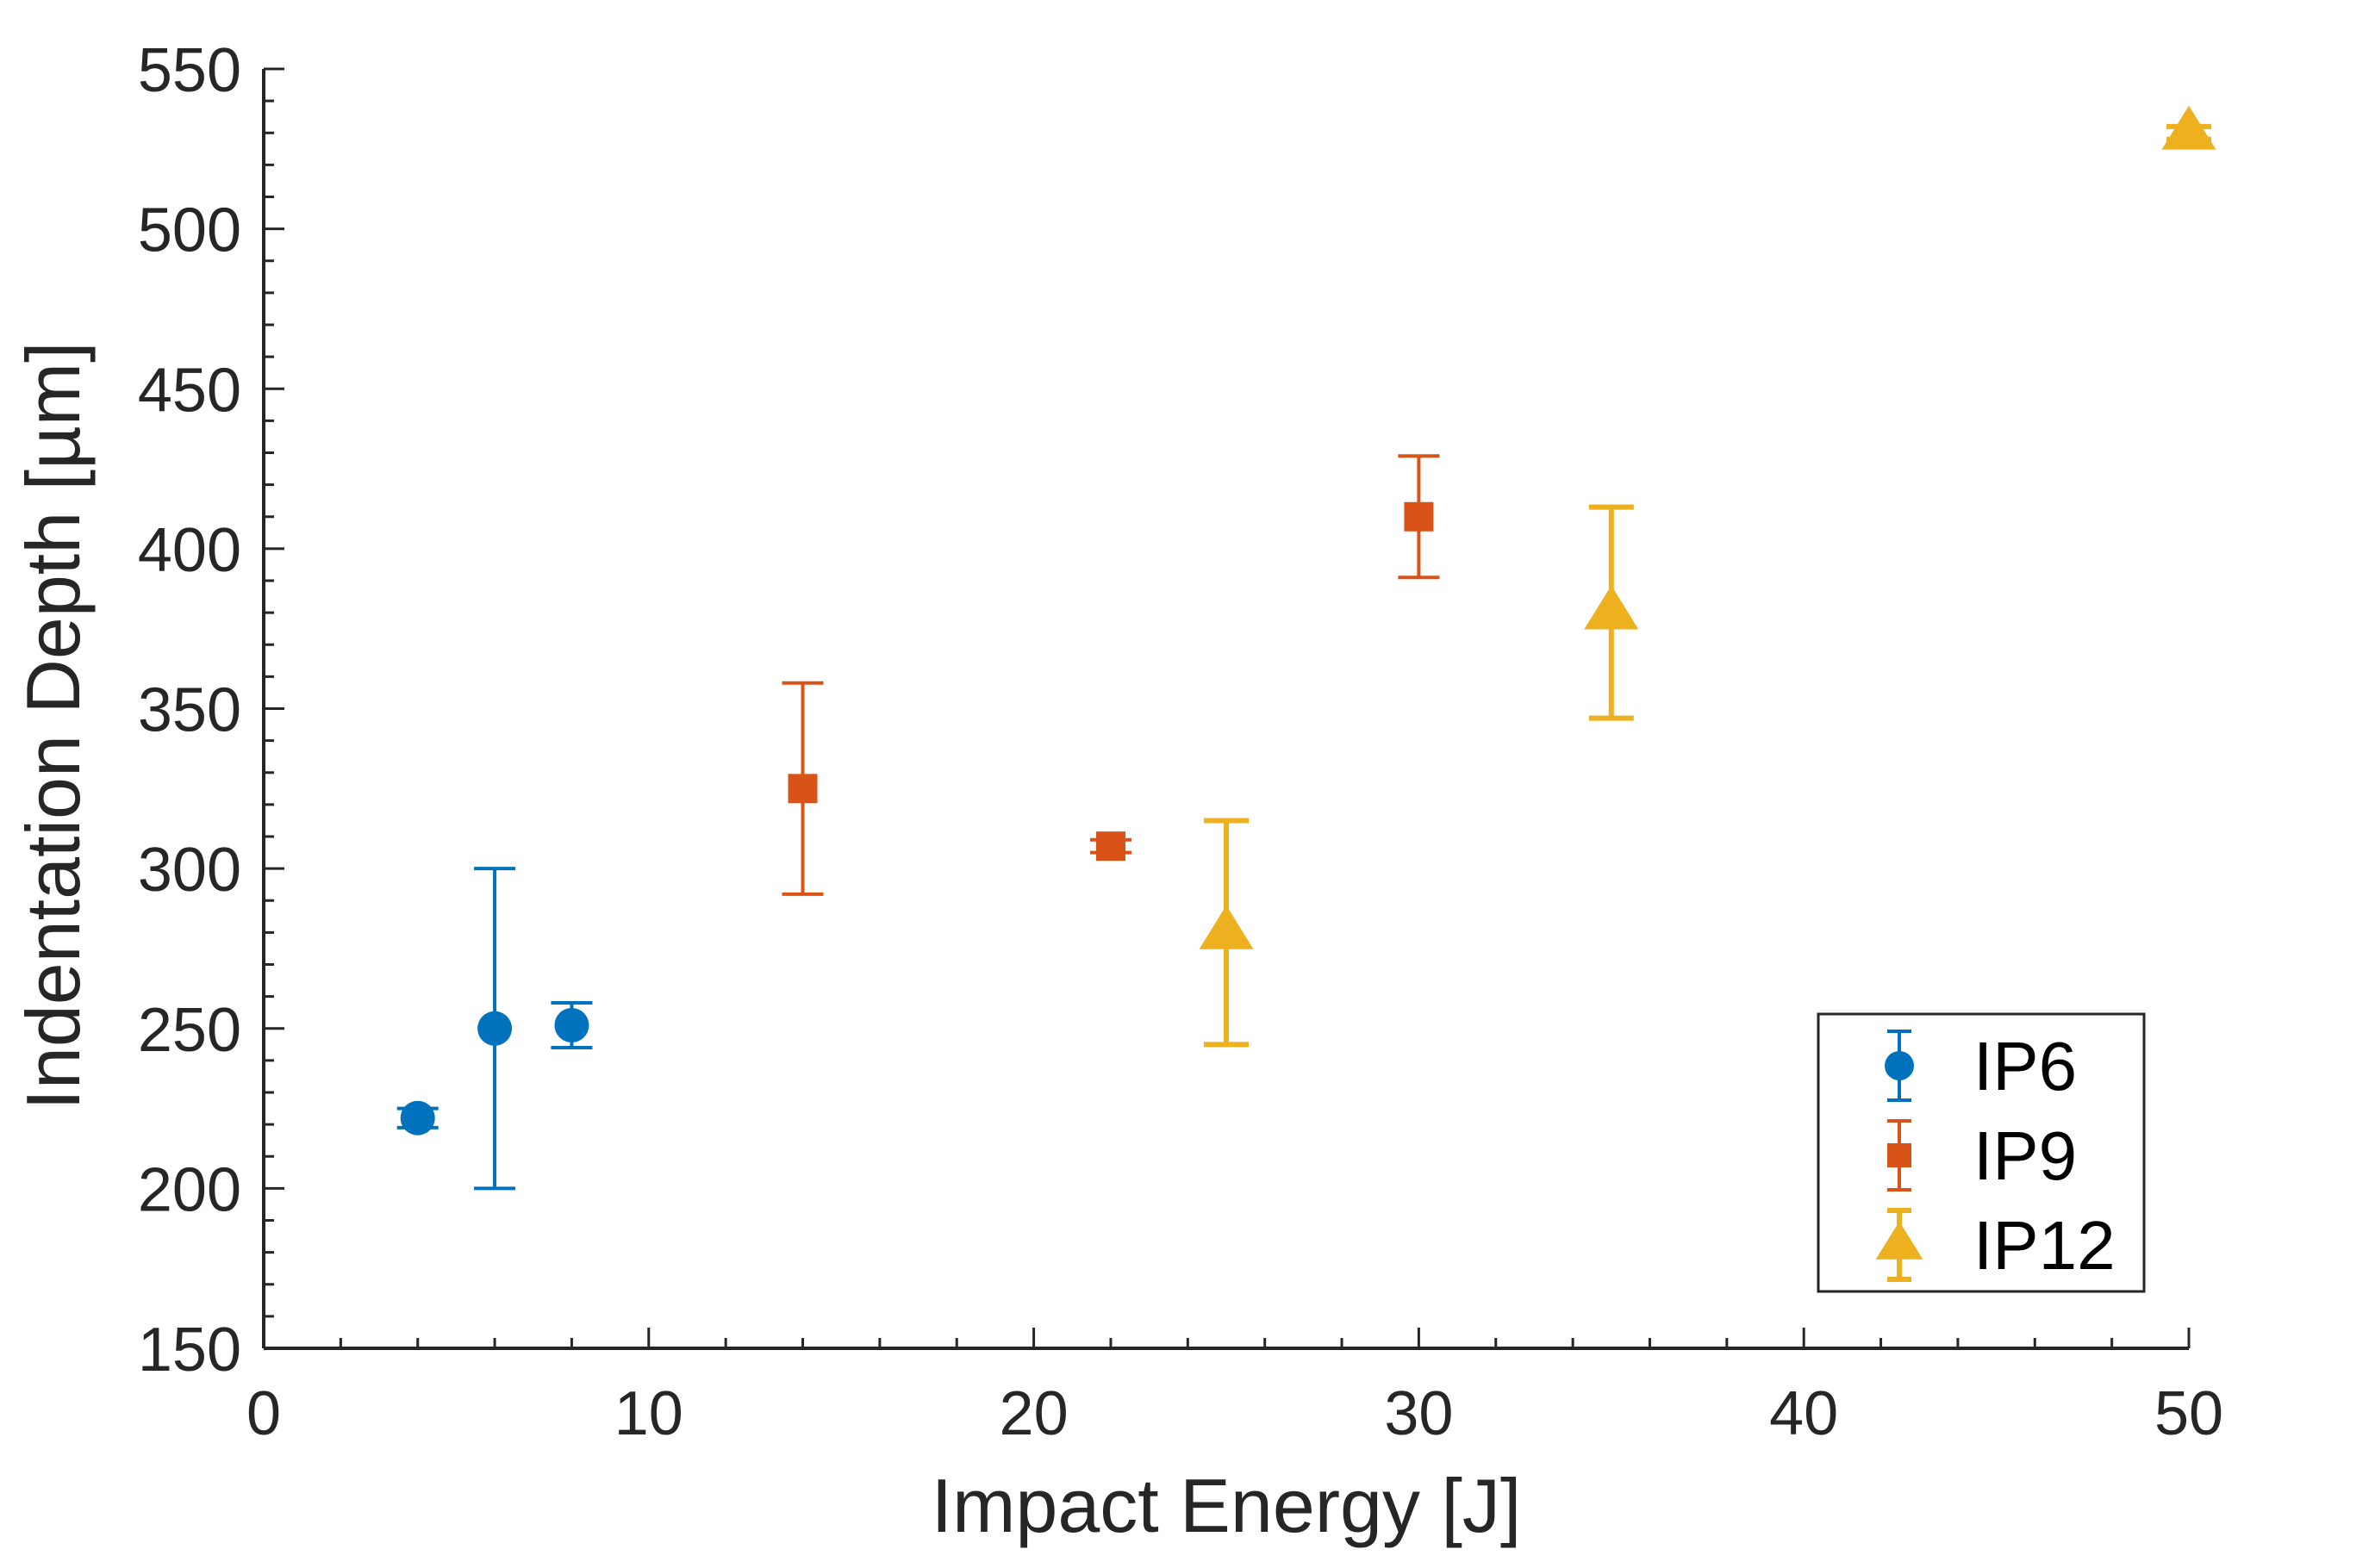 This screenshot has width=2375, height=1568. What do you see at coordinates (189, 391) in the screenshot?
I see `y-tick-label: 450` at bounding box center [189, 391].